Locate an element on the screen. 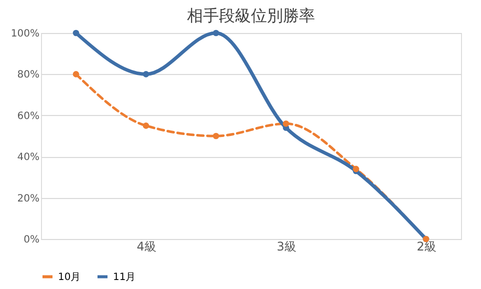 The image size is (481, 289). x-tick-label: 3級 is located at coordinates (286, 247).